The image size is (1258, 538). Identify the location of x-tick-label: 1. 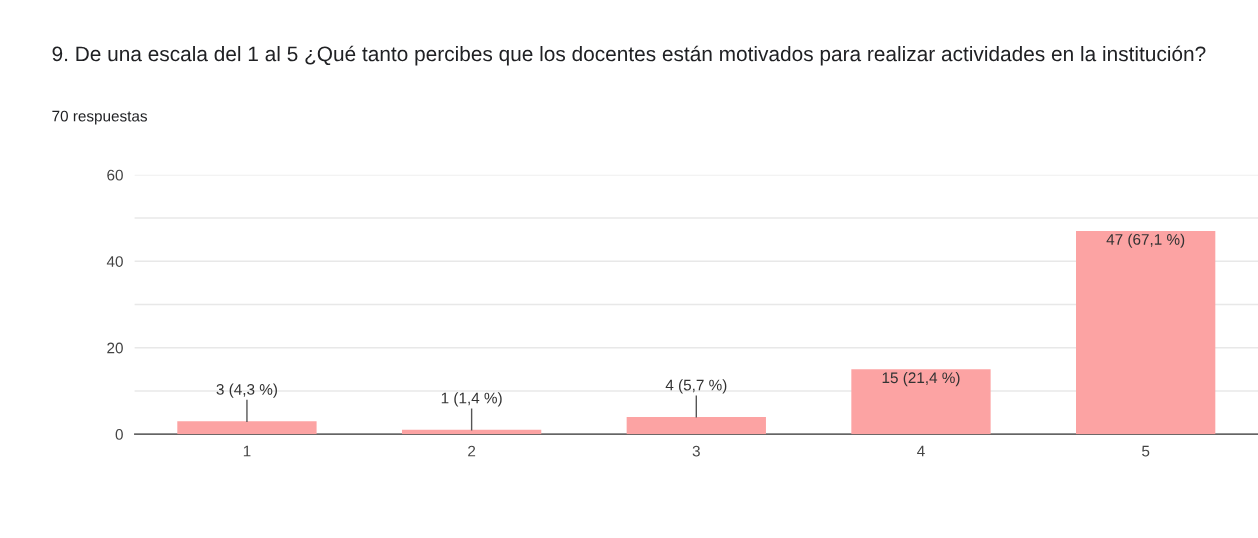
(247, 451).